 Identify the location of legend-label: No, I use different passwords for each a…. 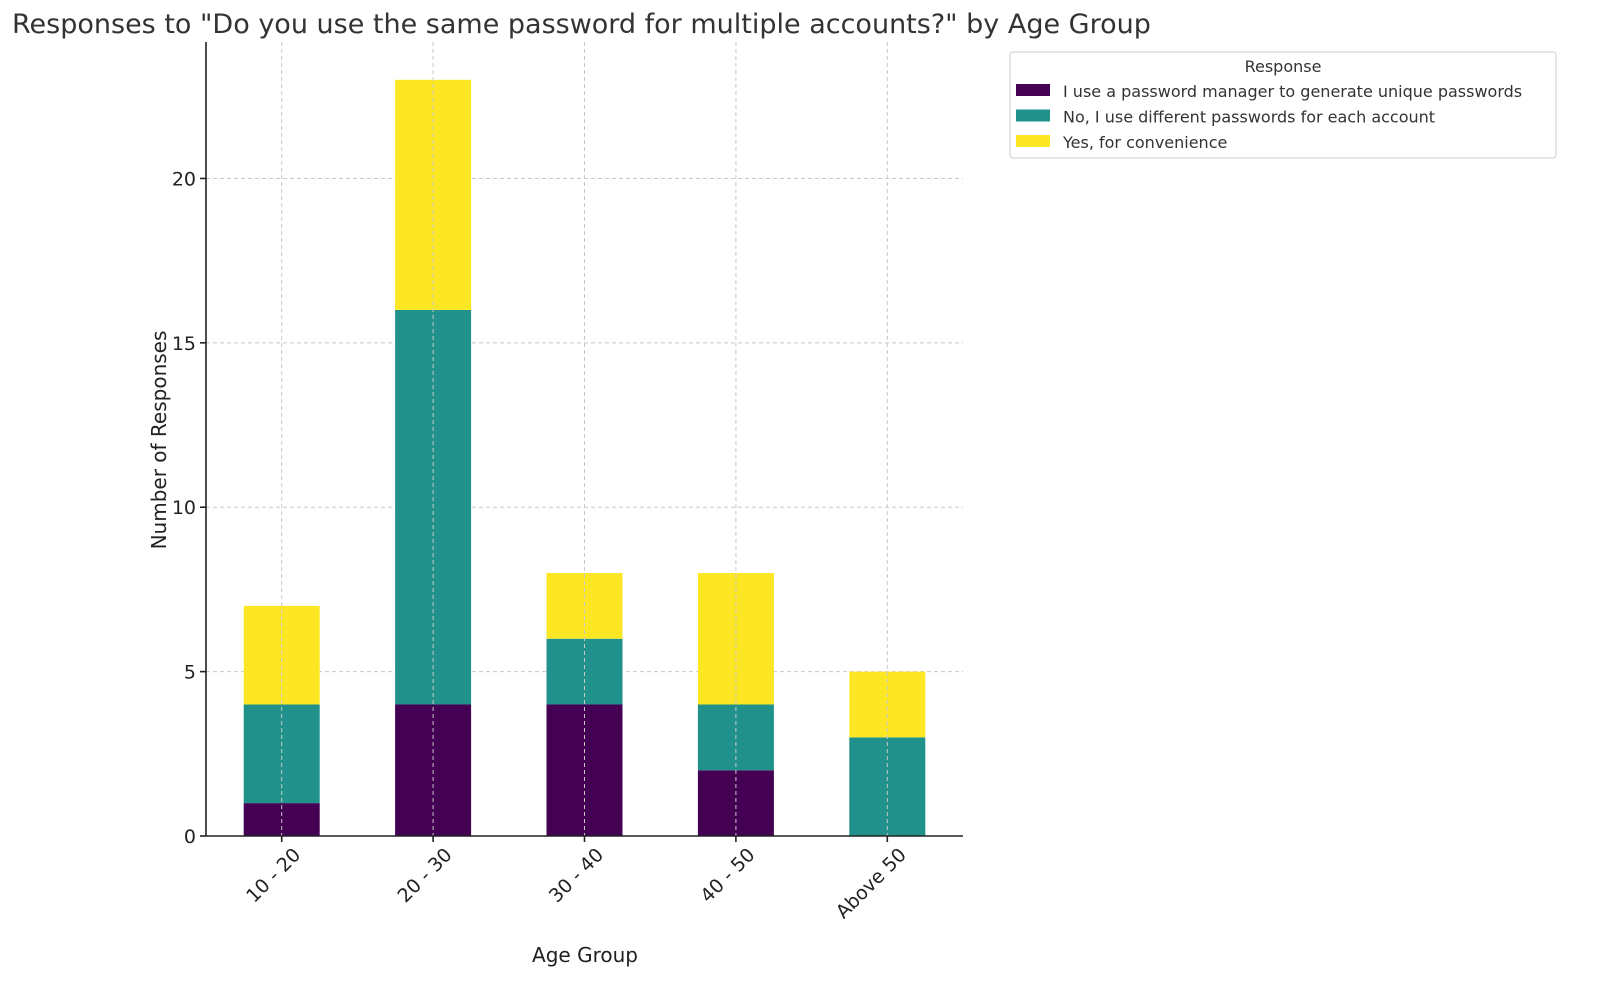
(1249, 117).